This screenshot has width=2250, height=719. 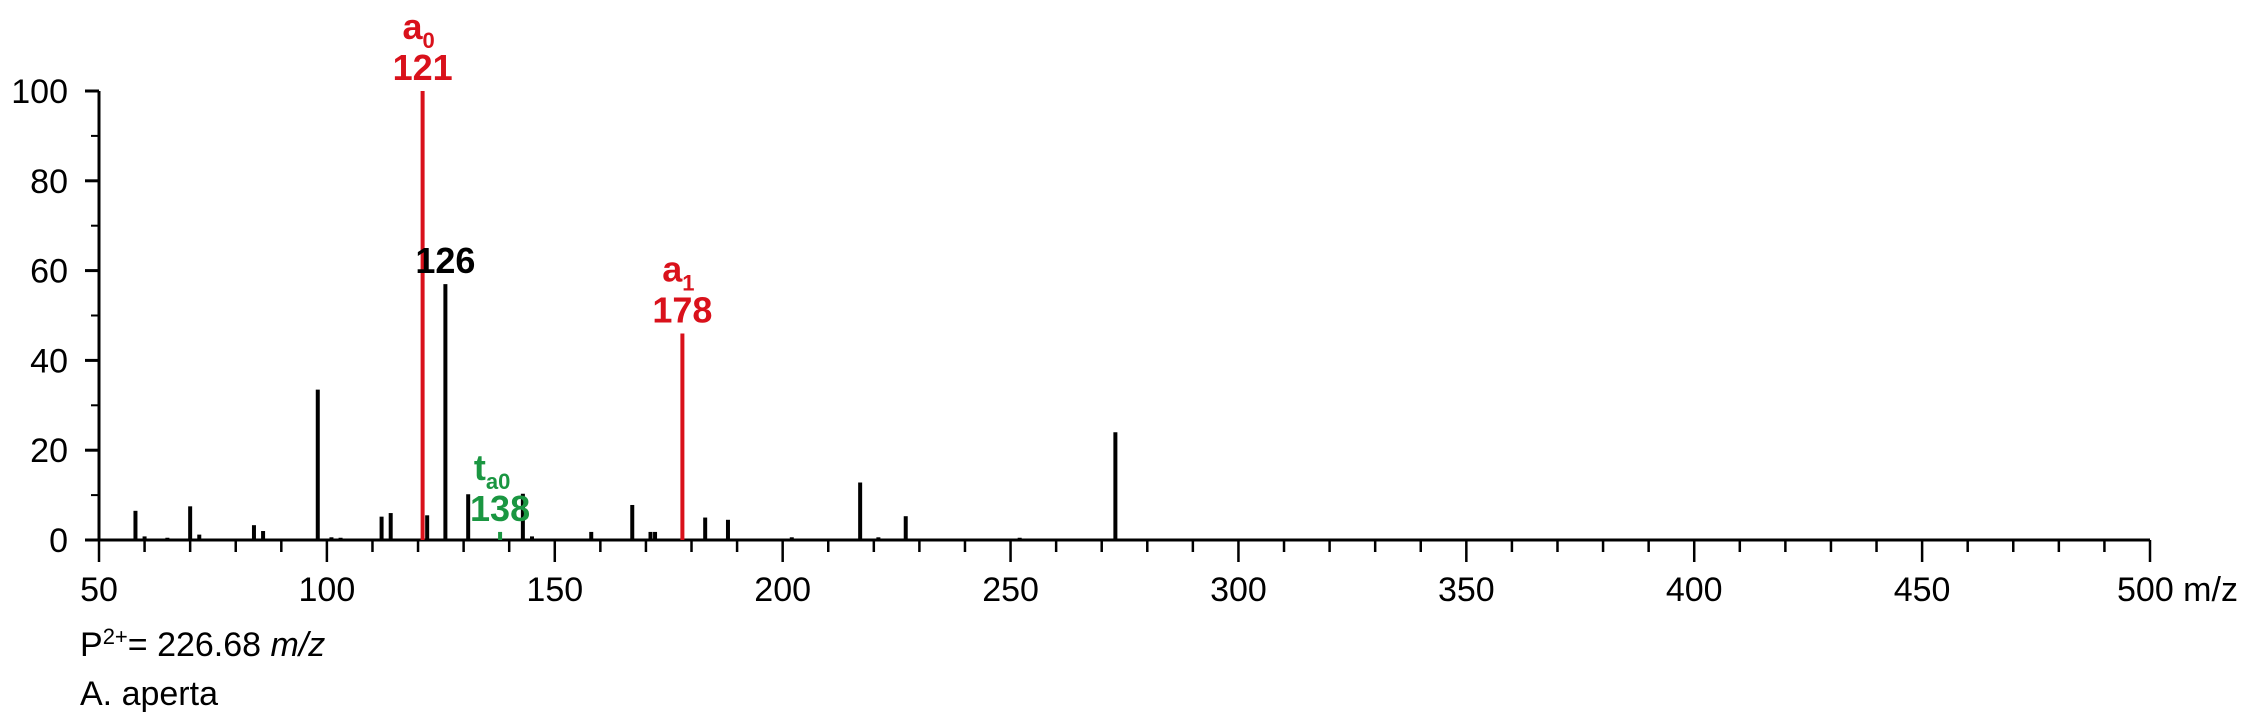 What do you see at coordinates (1466, 590) in the screenshot?
I see `x-tick-label: 350` at bounding box center [1466, 590].